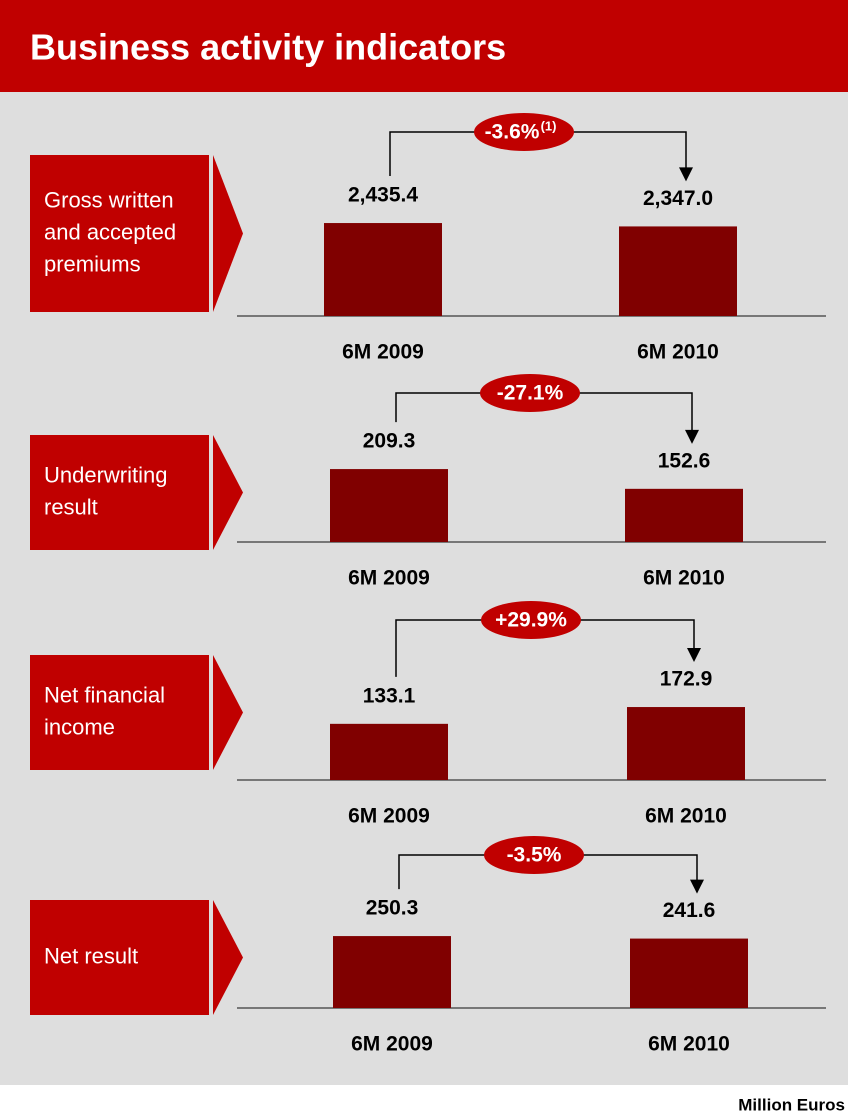 The width and height of the screenshot is (848, 1117). What do you see at coordinates (549, 125) in the screenshot?
I see `change-note: (1)` at bounding box center [549, 125].